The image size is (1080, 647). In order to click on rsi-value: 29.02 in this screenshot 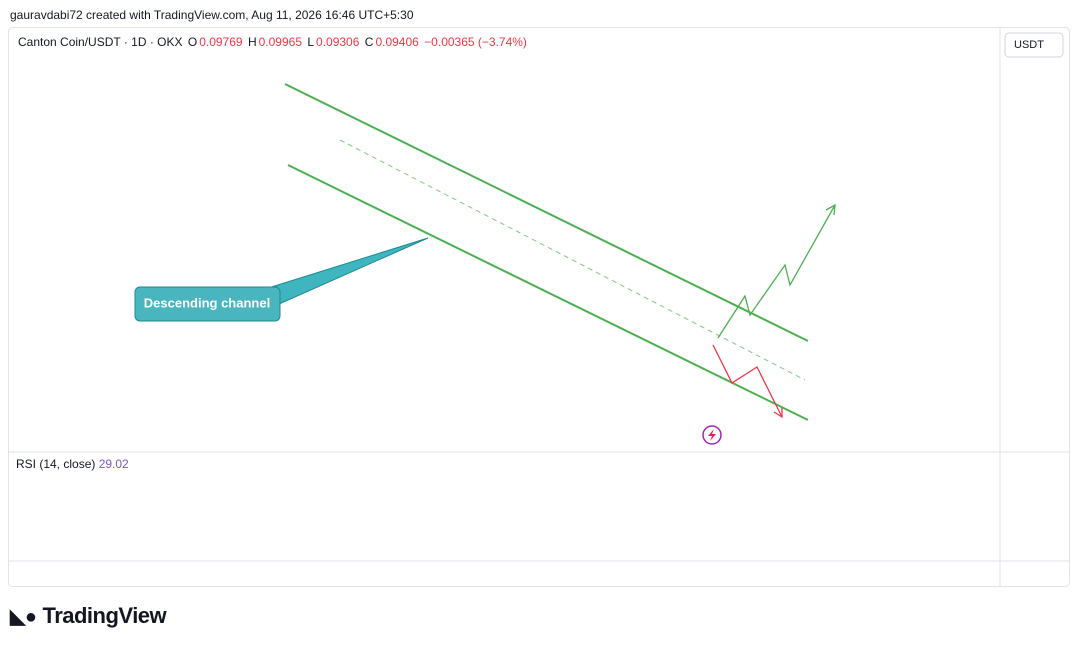, I will do `click(113, 464)`.